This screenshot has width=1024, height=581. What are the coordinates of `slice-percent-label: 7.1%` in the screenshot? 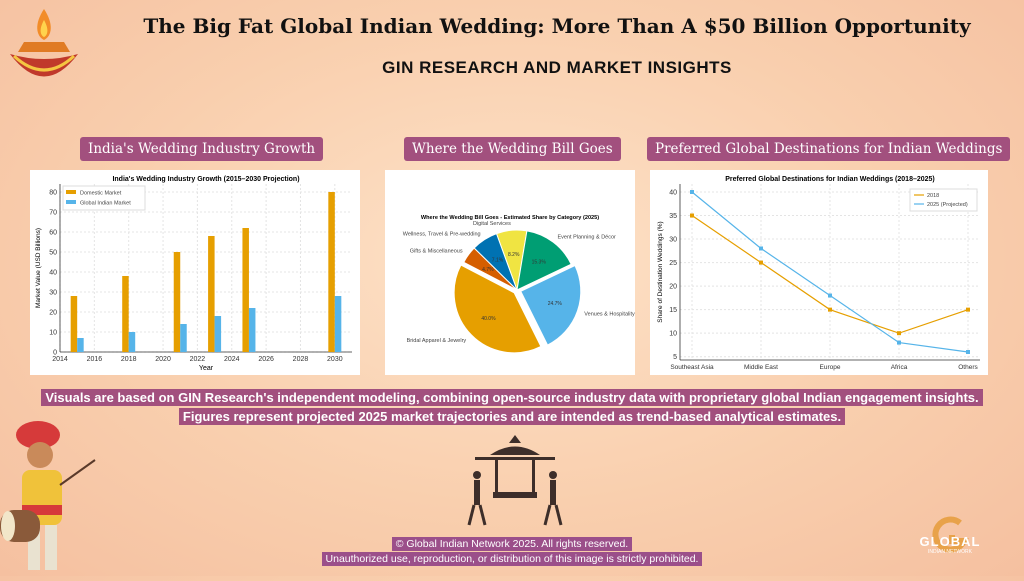 It's located at (498, 261).